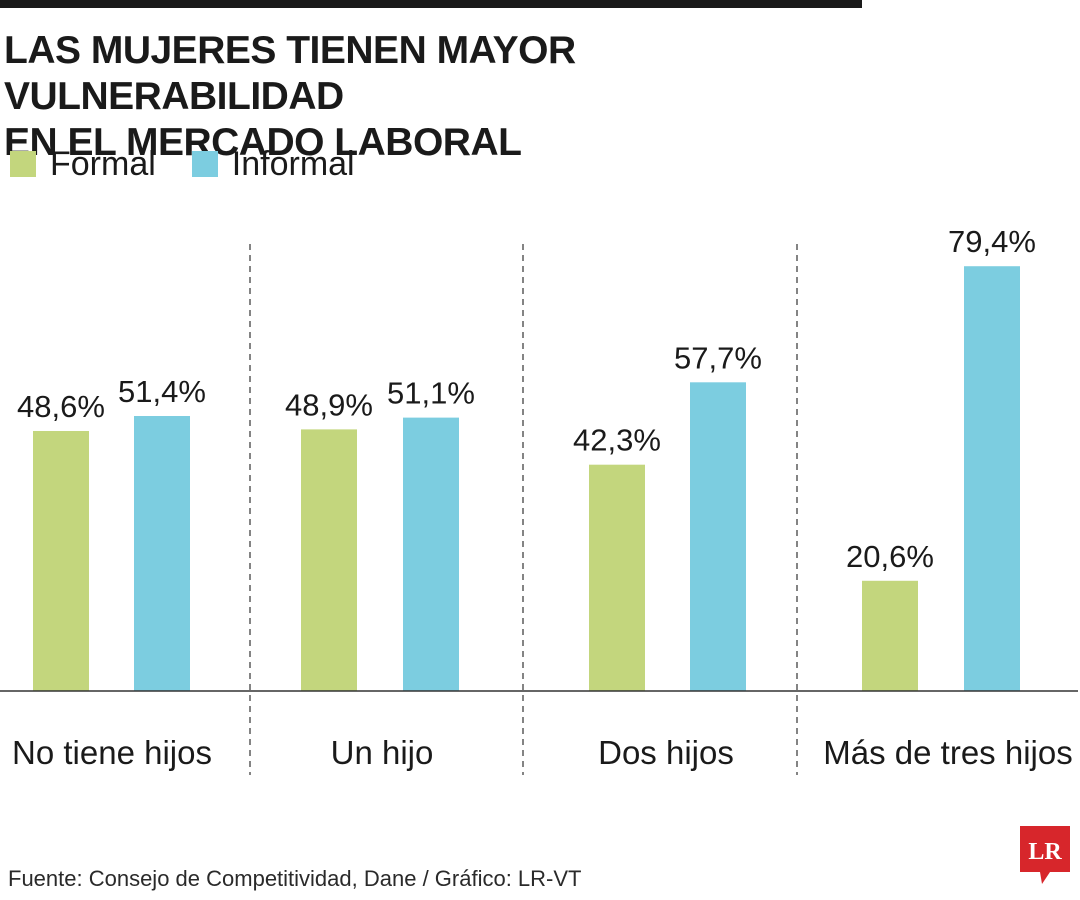 Image resolution: width=1080 pixels, height=900 pixels. I want to click on data-label-informal: 51,1%, so click(431, 393).